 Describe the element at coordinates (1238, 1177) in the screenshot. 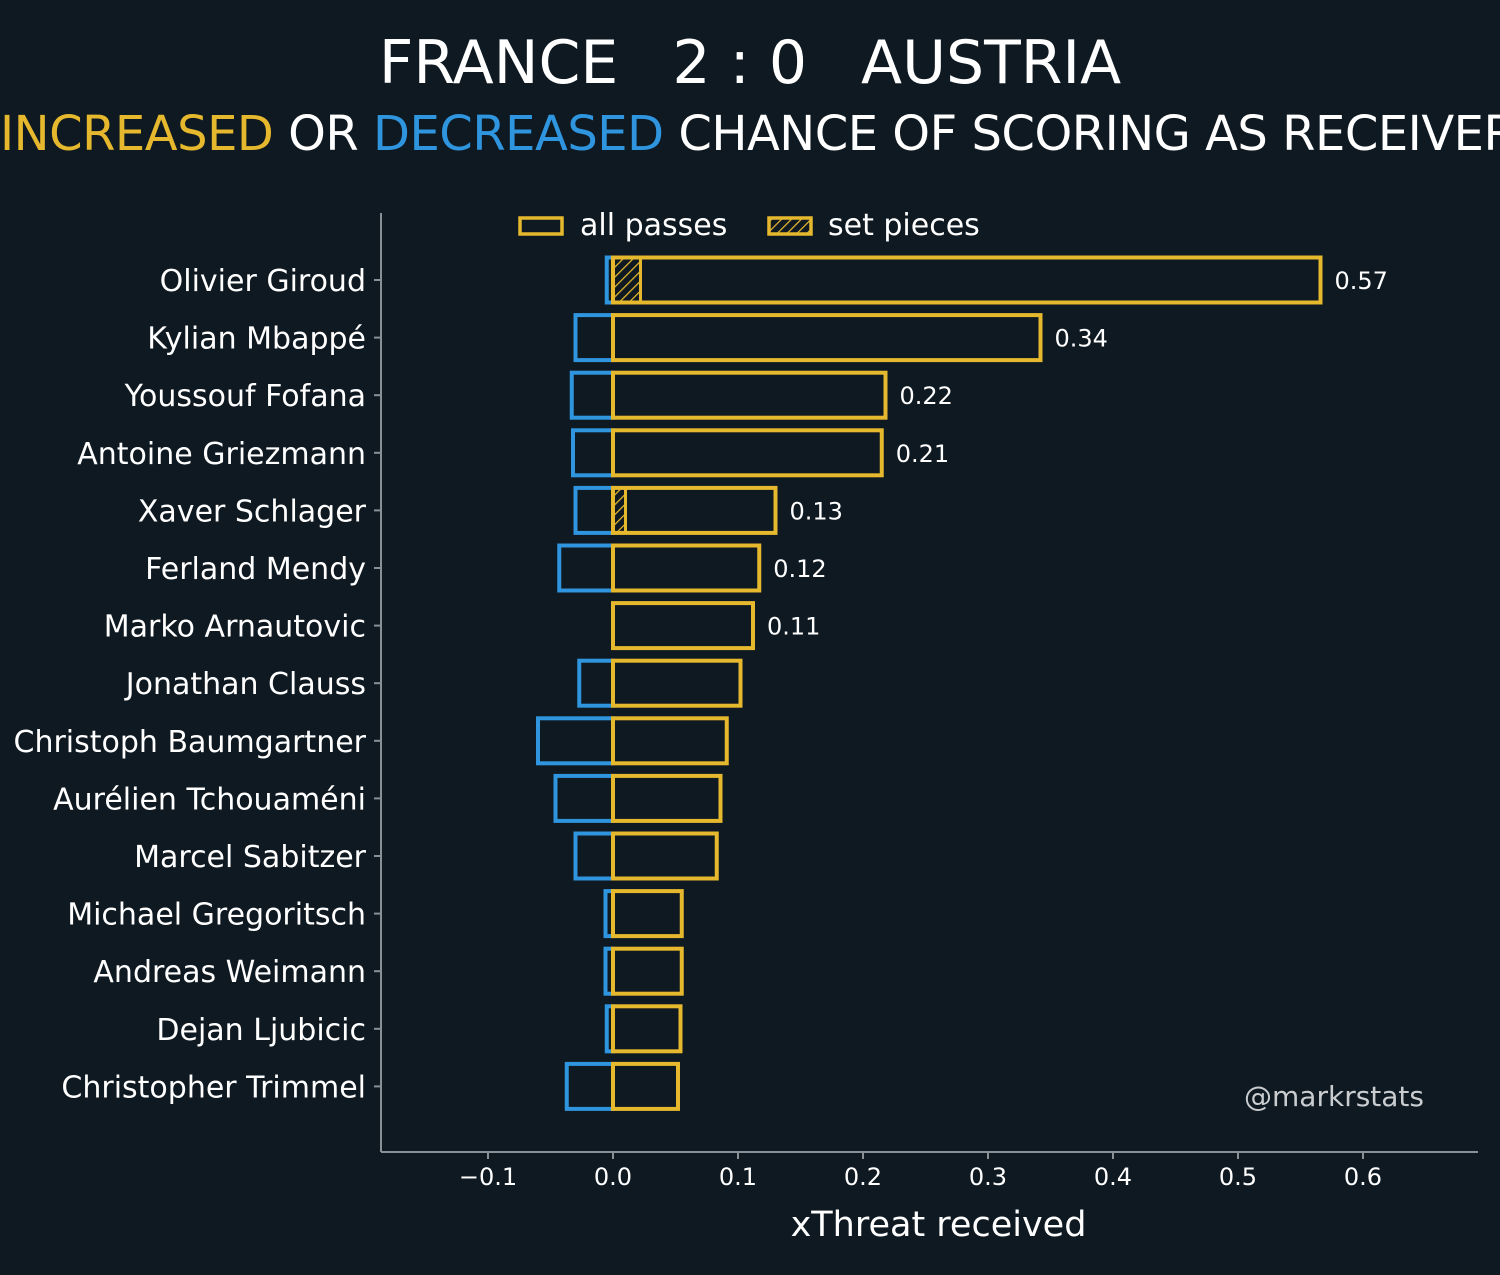

I see `x-tick-label: 0.5` at that location.